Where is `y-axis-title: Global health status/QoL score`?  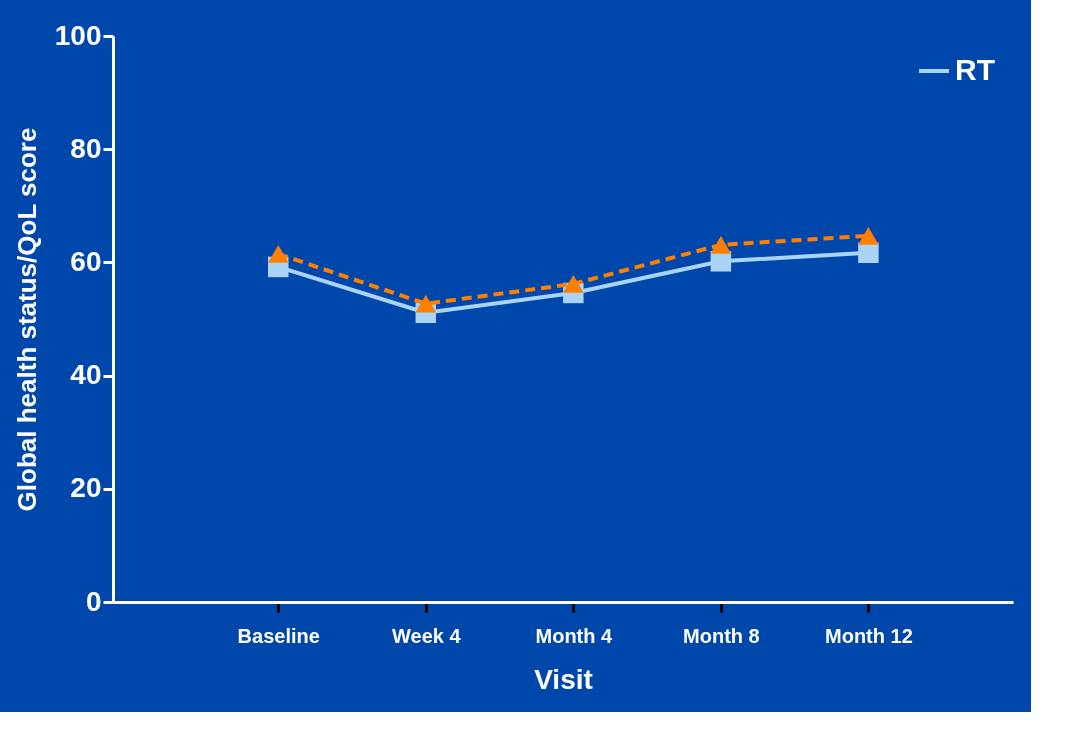 y-axis-title: Global health status/QoL score is located at coordinates (26, 319).